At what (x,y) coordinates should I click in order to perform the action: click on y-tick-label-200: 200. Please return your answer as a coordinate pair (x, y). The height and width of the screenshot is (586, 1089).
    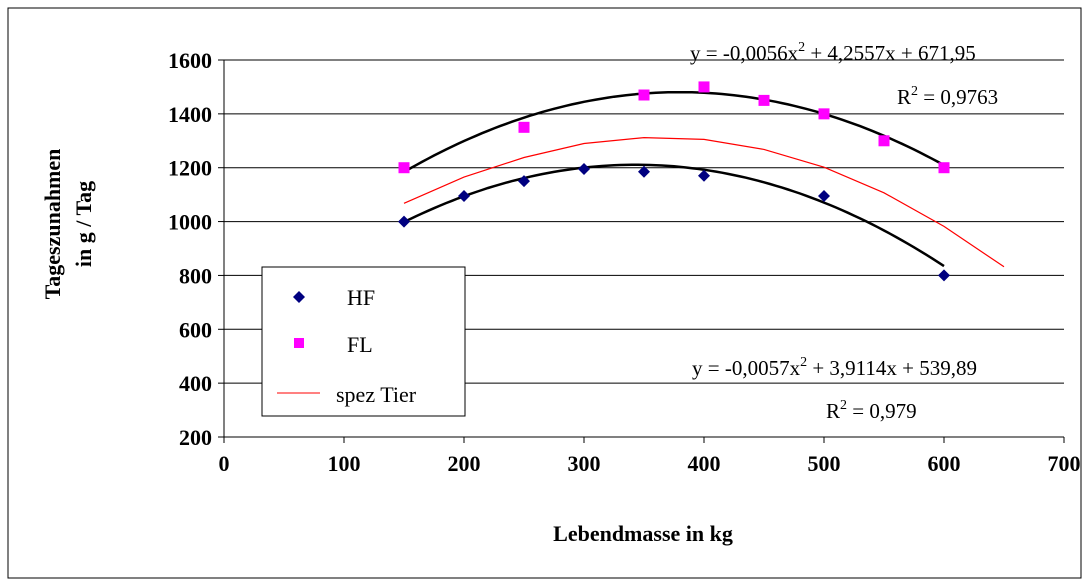
    Looking at the image, I should click on (195, 437).